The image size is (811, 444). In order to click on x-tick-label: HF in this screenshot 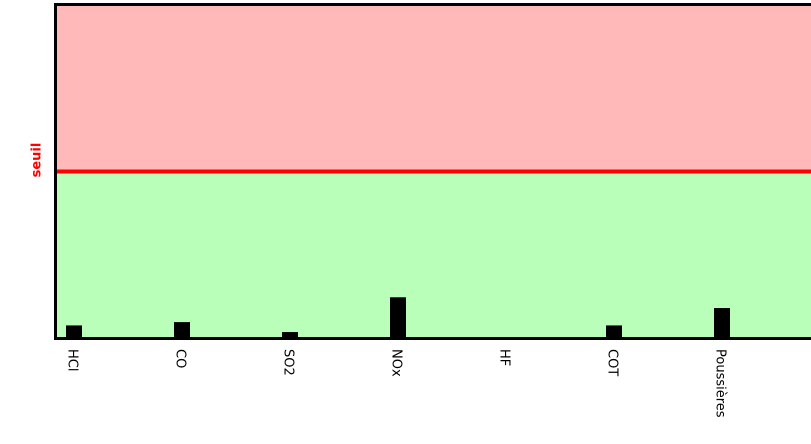, I will do `click(504, 357)`.